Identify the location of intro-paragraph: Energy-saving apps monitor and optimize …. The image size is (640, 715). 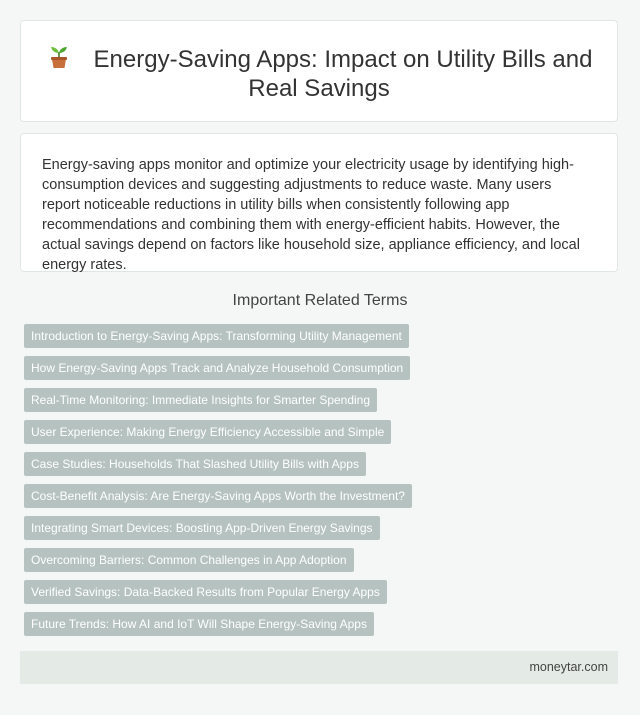
(311, 215).